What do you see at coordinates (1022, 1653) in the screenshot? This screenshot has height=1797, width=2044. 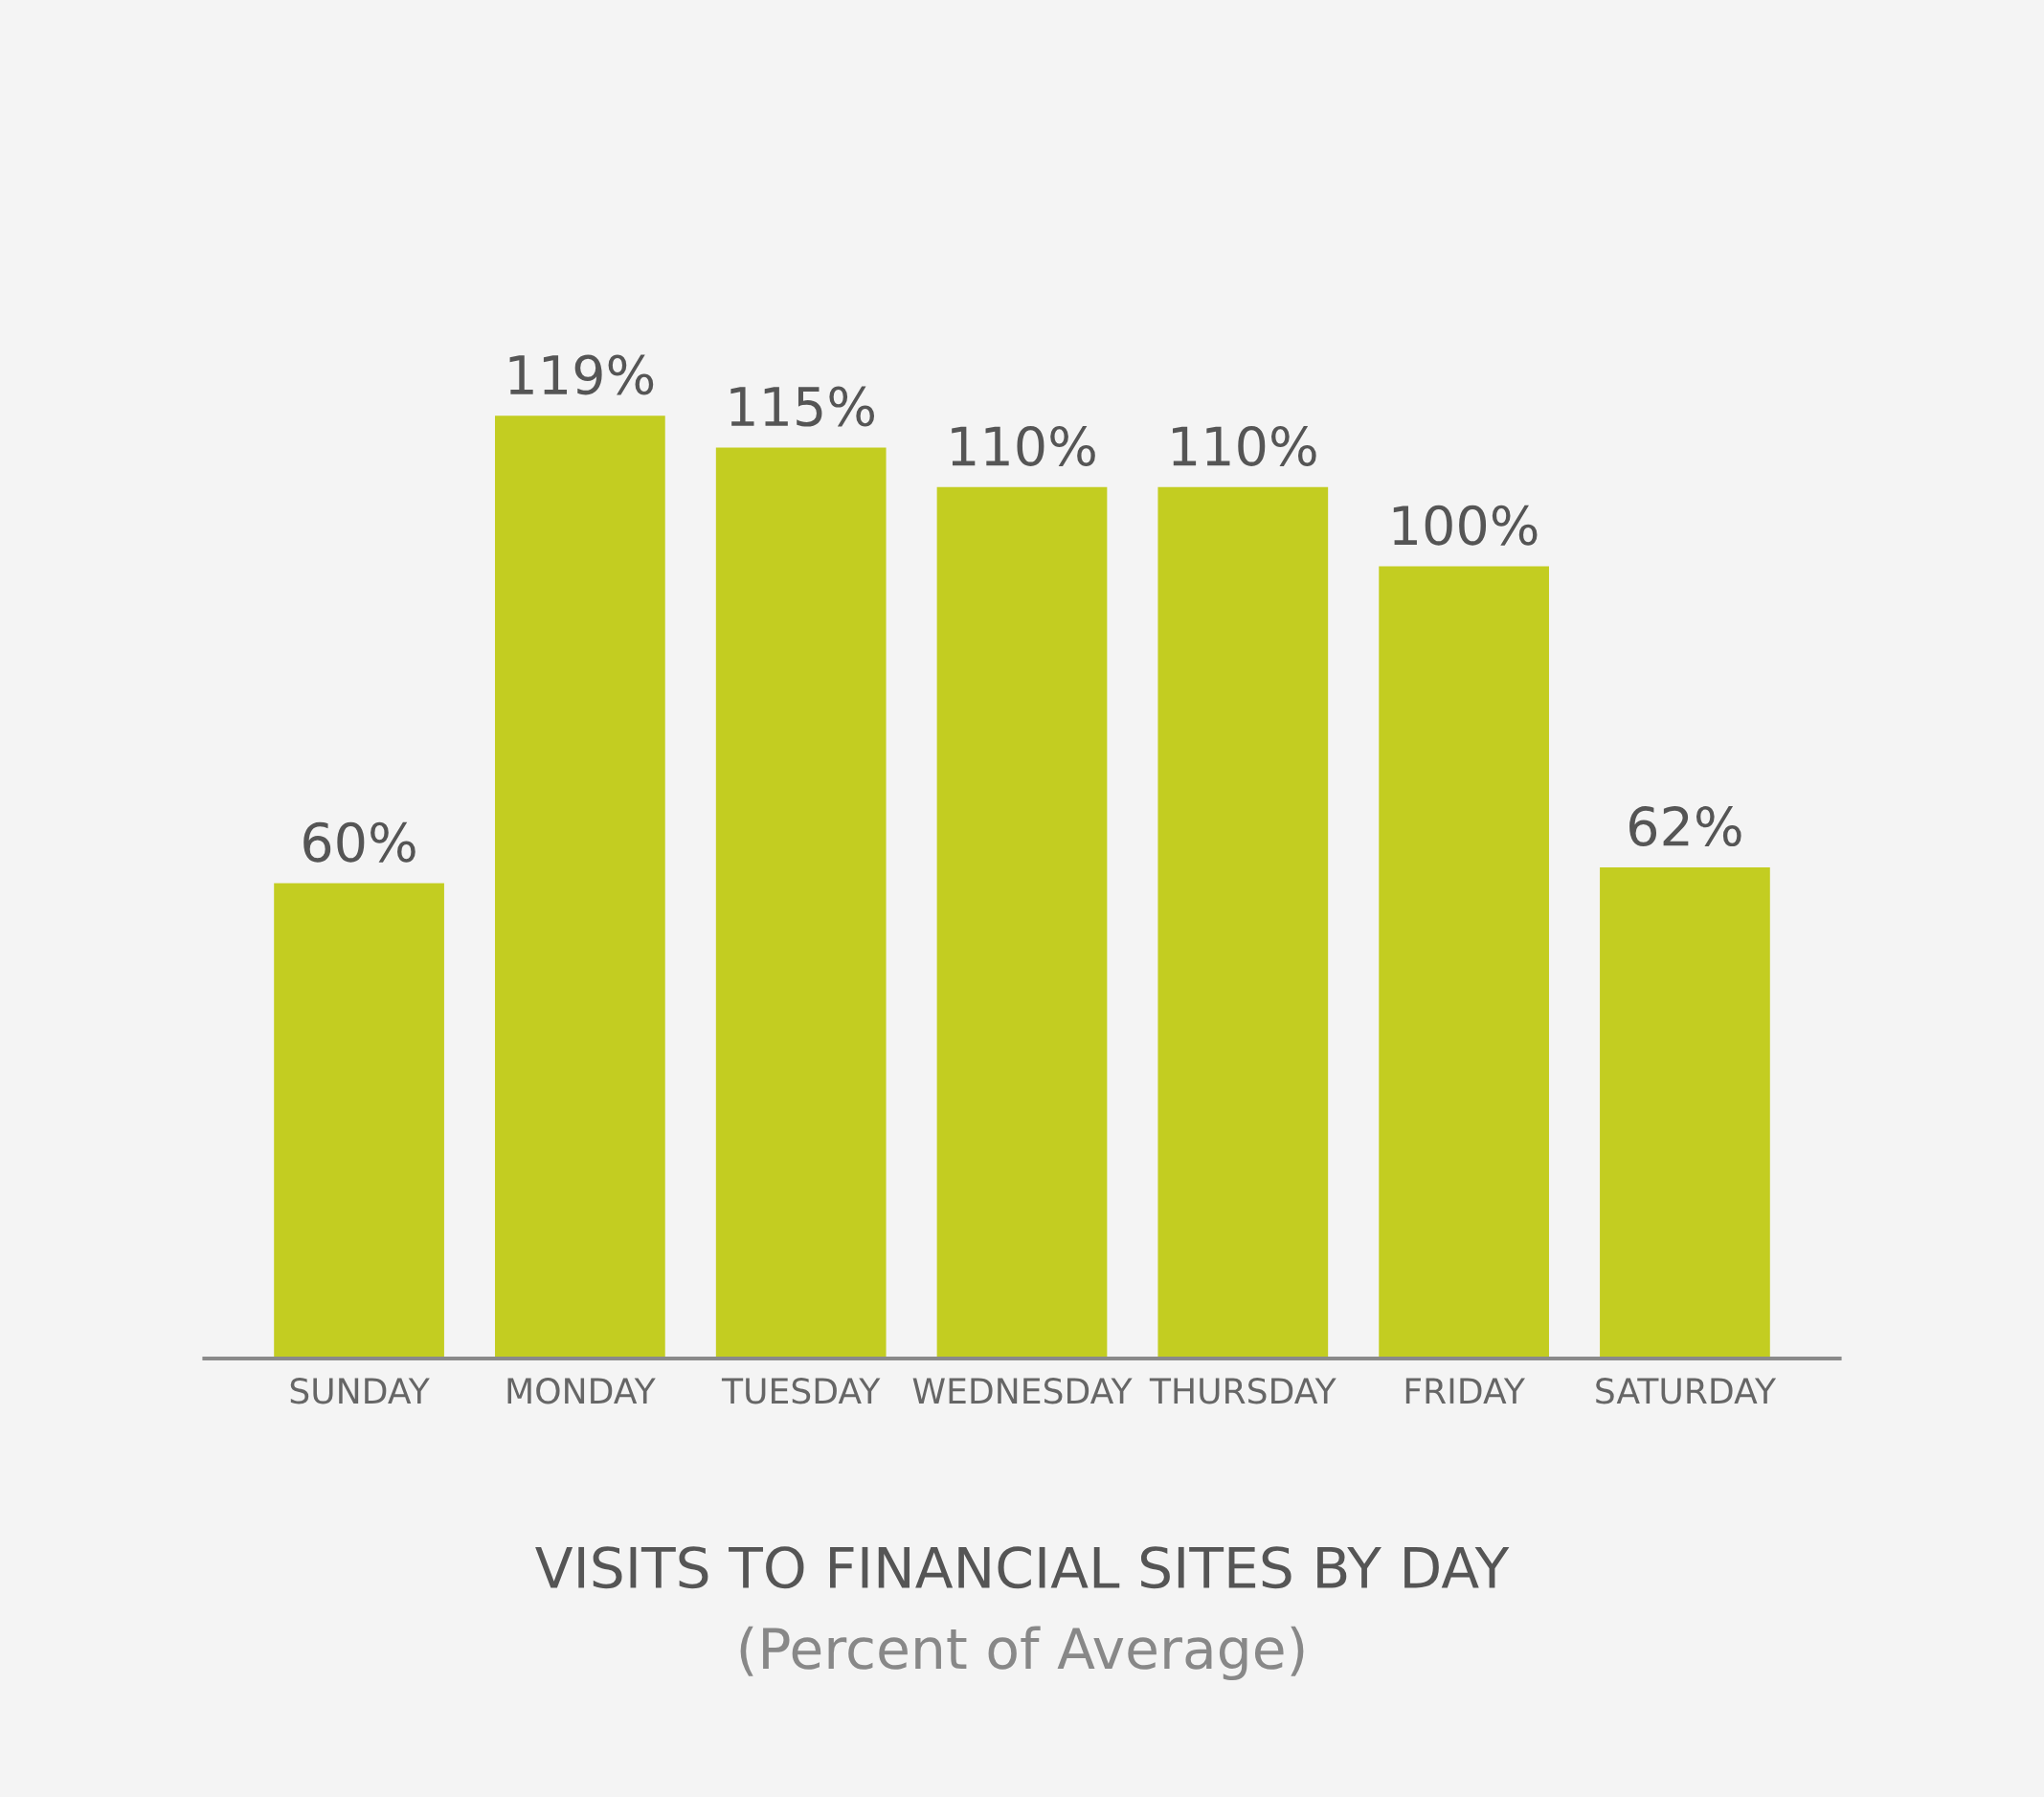 I see `text: (Percent of Average)` at bounding box center [1022, 1653].